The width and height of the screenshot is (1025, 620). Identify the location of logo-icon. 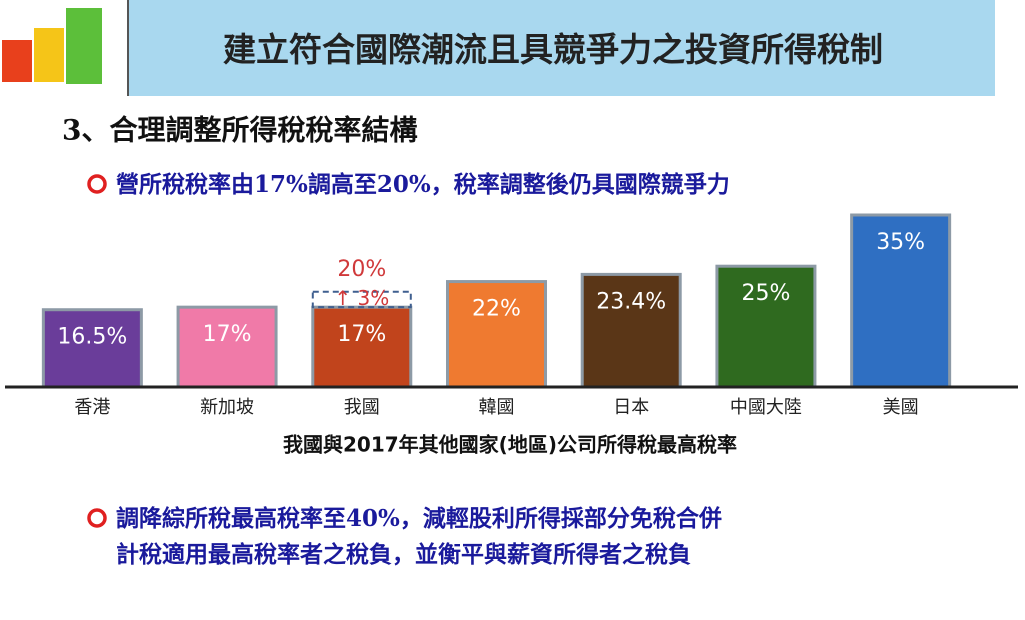
(52, 46).